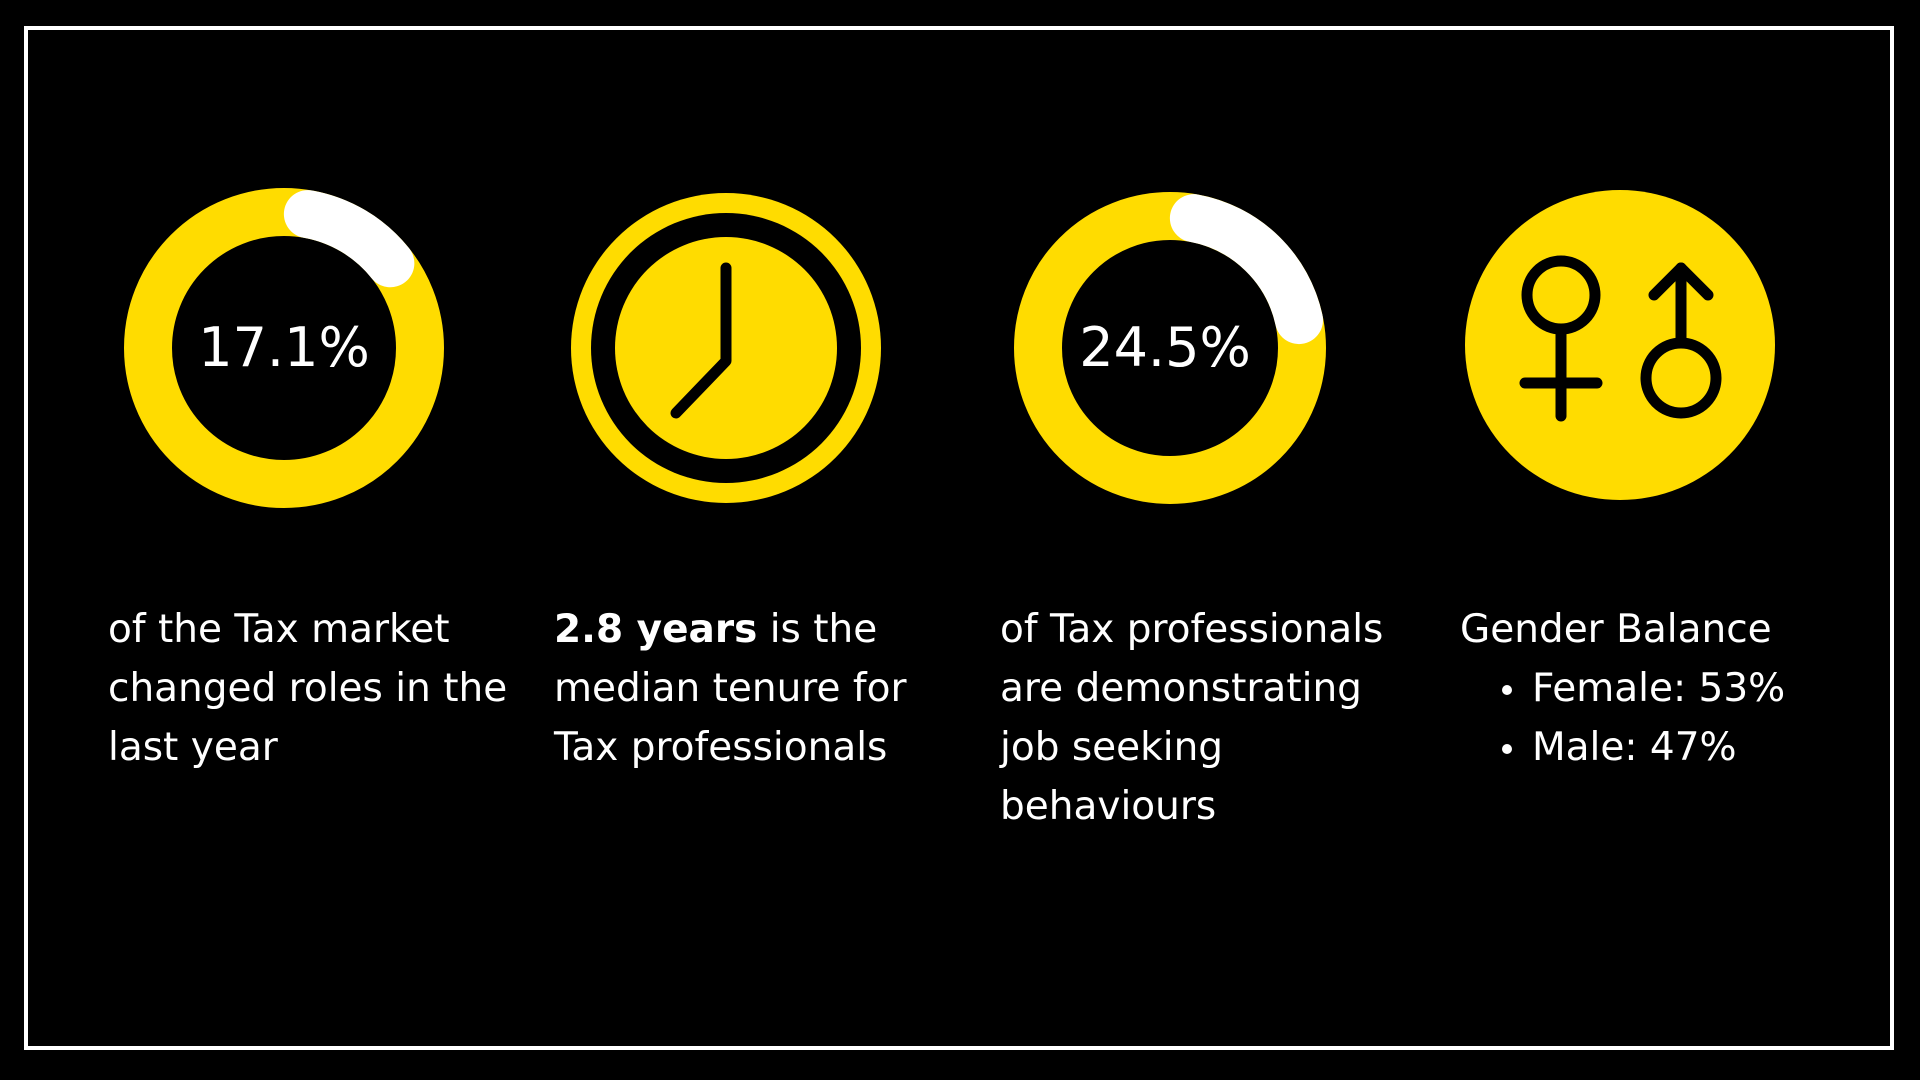 The height and width of the screenshot is (1080, 1920). Describe the element at coordinates (1681, 340) in the screenshot. I see `male-symbol-icon` at that location.